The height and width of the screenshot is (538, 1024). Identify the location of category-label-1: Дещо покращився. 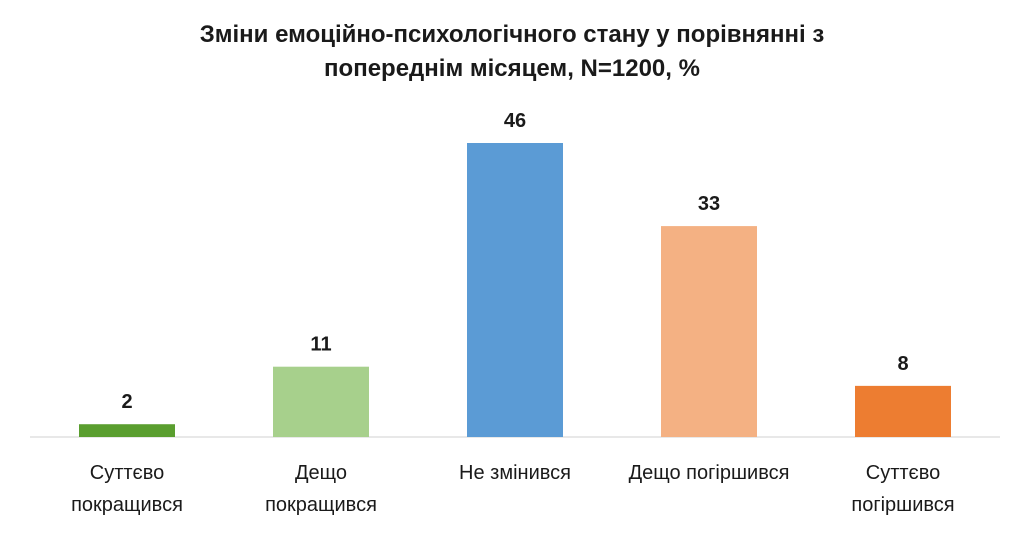
(321, 489).